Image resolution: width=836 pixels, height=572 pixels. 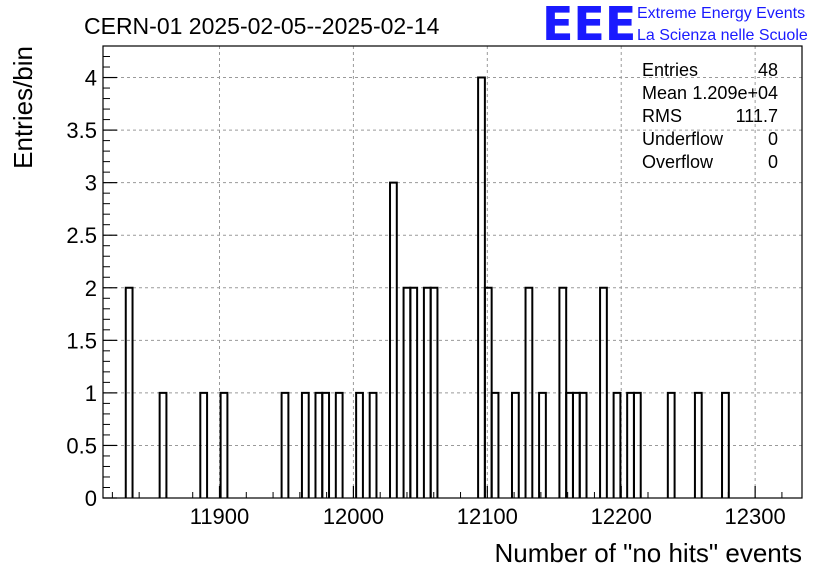 What do you see at coordinates (773, 162) in the screenshot?
I see `stats-overflow-value: 0` at bounding box center [773, 162].